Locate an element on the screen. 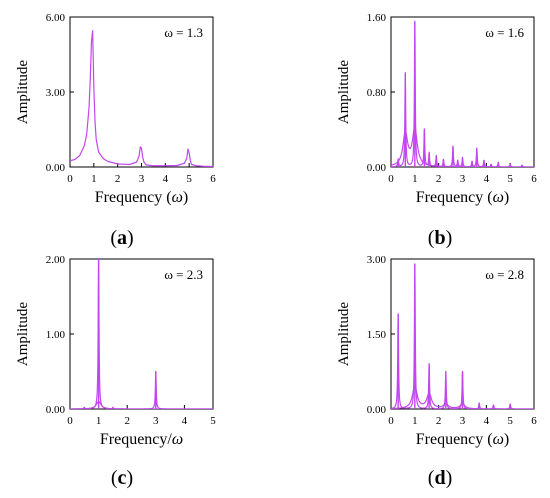  y-tick-label: 1.60 is located at coordinates (377, 18).